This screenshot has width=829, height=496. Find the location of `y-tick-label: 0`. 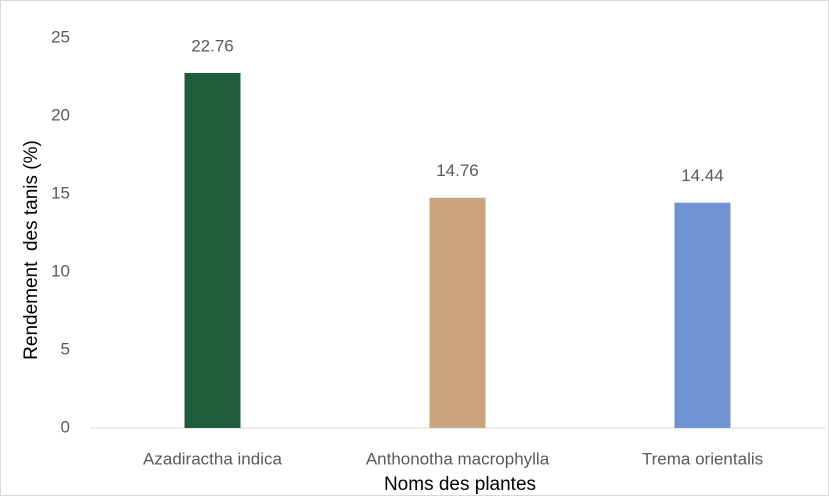

y-tick-label: 0 is located at coordinates (65, 426).